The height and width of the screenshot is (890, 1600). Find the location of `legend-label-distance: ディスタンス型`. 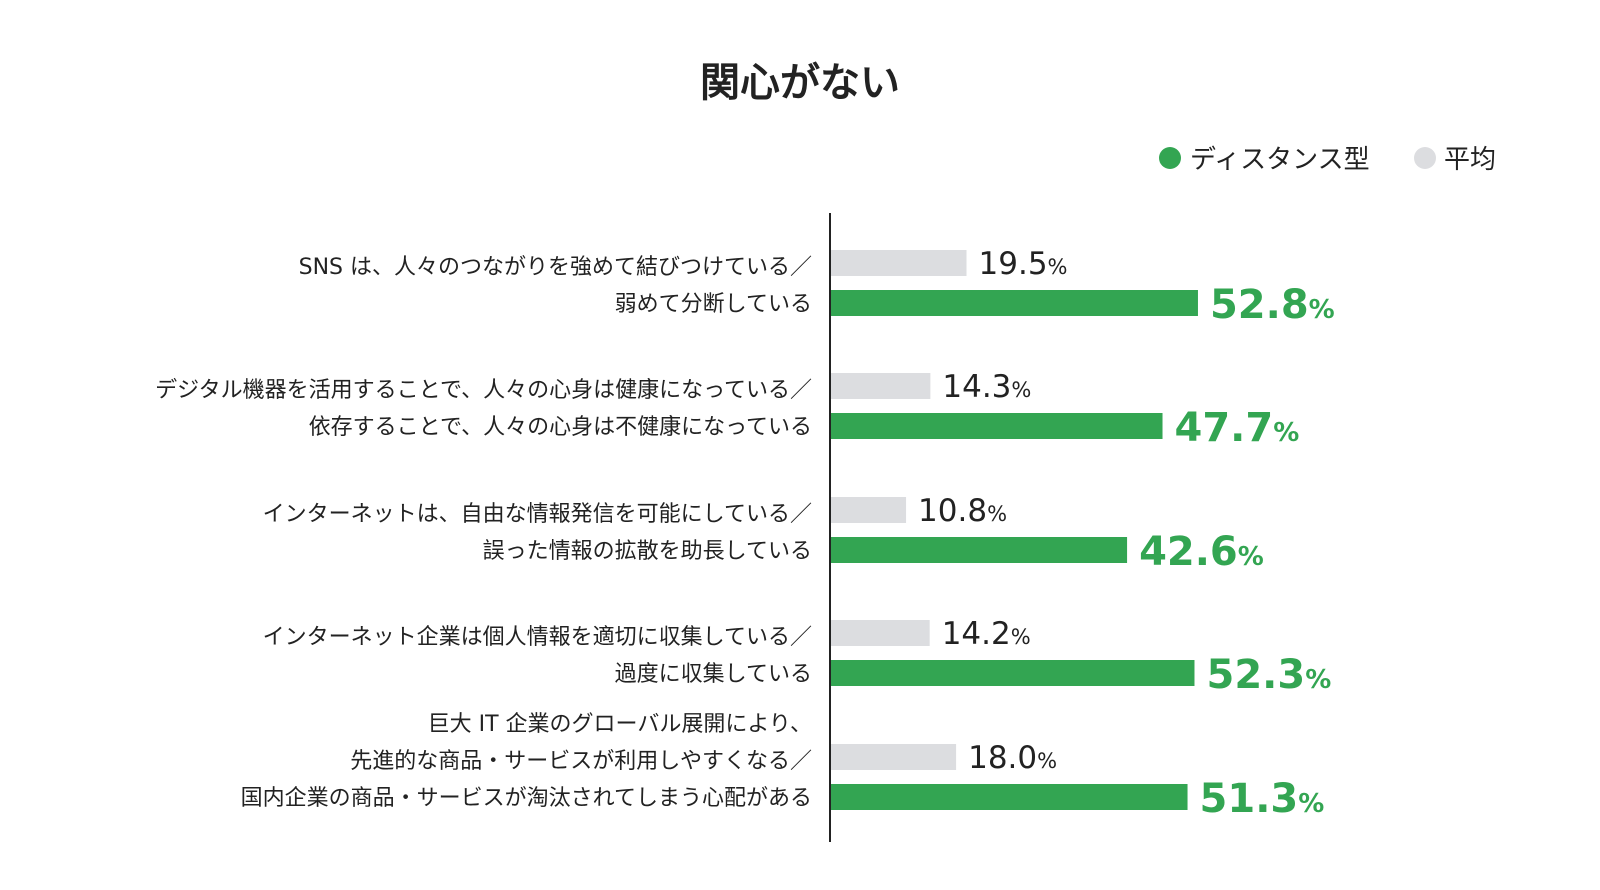

legend-label-distance: ディスタンス型 is located at coordinates (1280, 160).